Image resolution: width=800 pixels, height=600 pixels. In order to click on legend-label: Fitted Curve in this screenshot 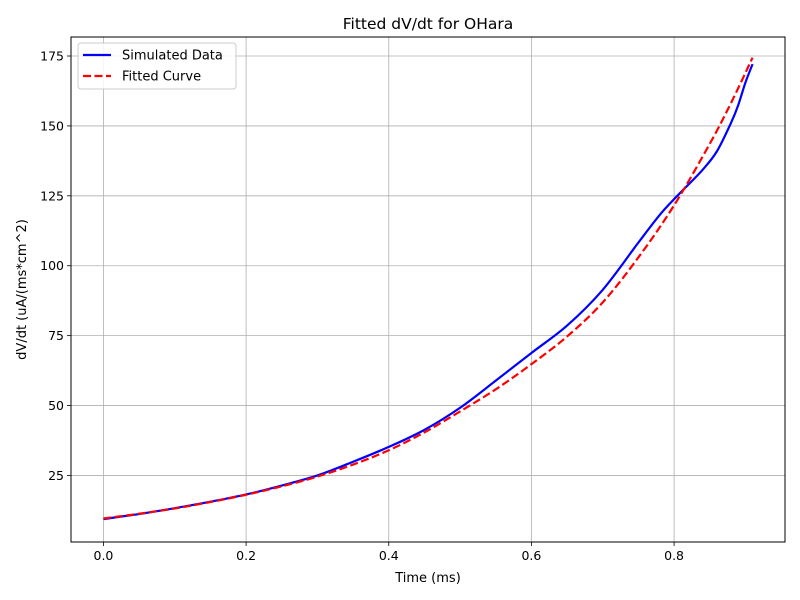, I will do `click(161, 77)`.